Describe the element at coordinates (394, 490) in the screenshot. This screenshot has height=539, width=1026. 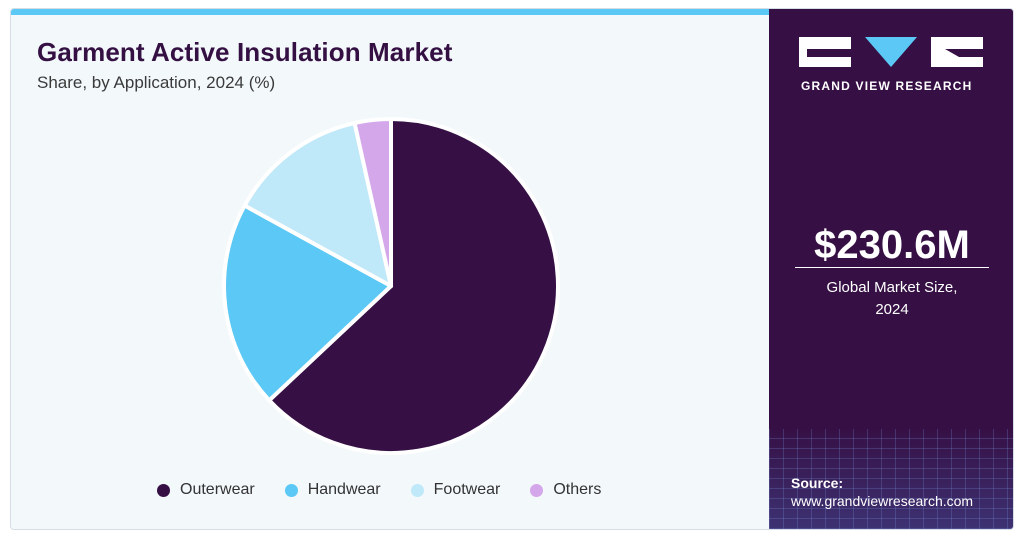
I see `chart-legend: Outerwear Handwear Footwear Others` at that location.